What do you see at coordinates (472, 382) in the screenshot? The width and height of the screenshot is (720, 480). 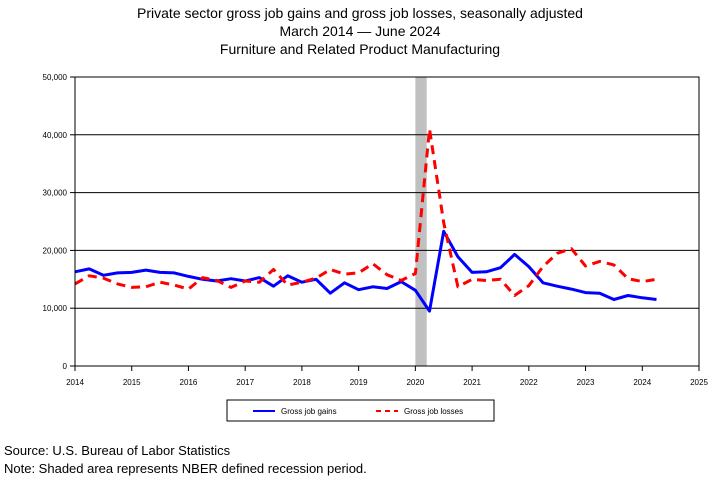 I see `x-tick-label: 2021` at bounding box center [472, 382].